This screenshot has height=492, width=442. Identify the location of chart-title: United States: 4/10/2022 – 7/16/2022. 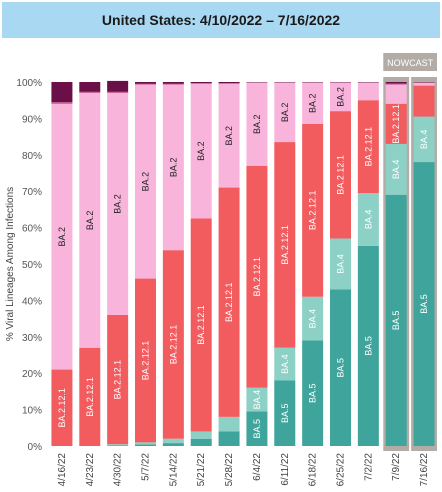
(221, 20).